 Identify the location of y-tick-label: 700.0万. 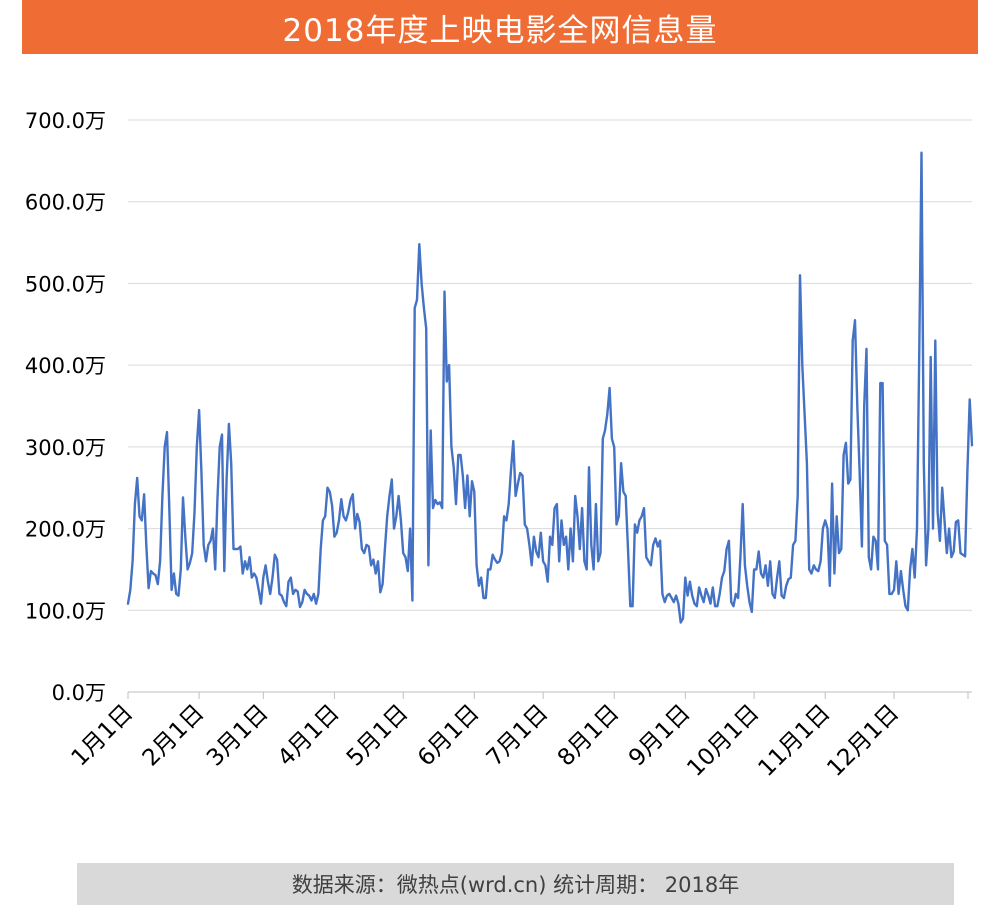
(65, 121).